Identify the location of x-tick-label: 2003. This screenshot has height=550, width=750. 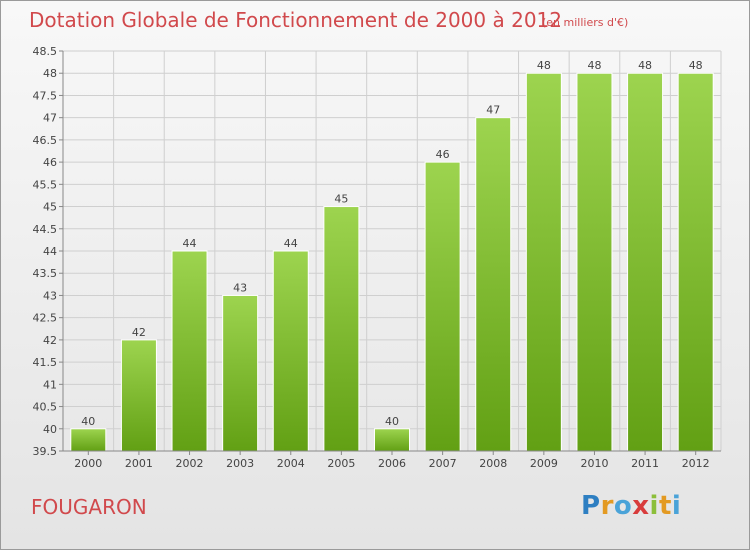
(240, 463).